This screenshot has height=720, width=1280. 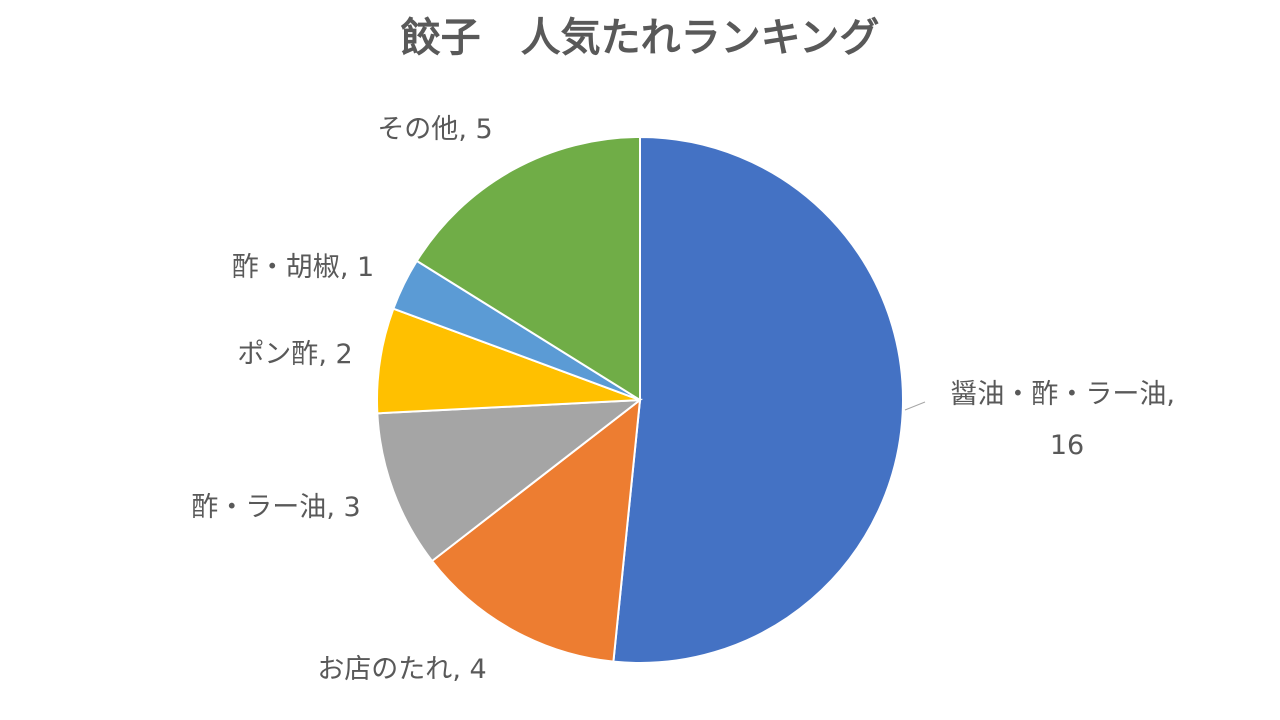 What do you see at coordinates (277, 354) in the screenshot?
I see `label-category: ポン酢` at bounding box center [277, 354].